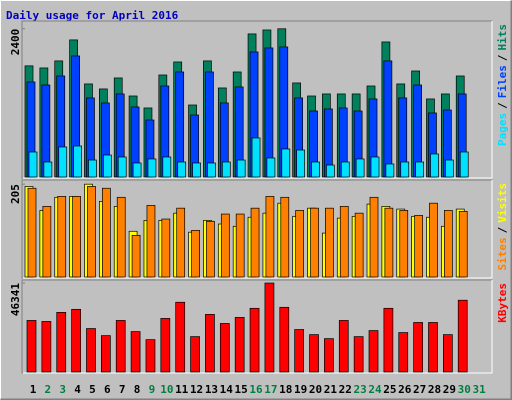 The width and height of the screenshot is (512, 400). What do you see at coordinates (227, 389) in the screenshot?
I see `x-tick-label: 14` at bounding box center [227, 389].